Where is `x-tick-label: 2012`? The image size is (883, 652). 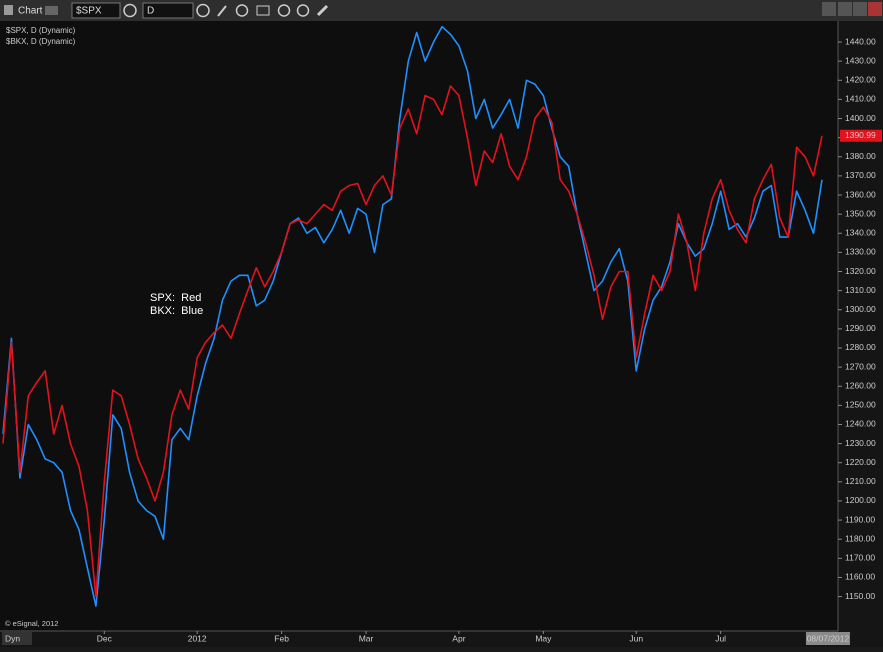
x-tick-label: 2012 is located at coordinates (197, 638).